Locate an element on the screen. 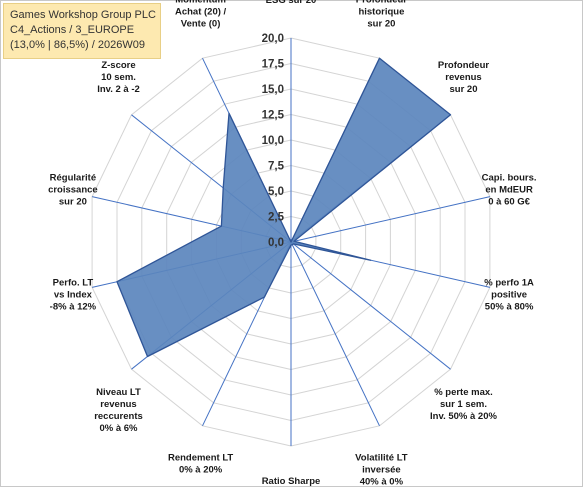 This screenshot has height=487, width=583. axis-label-group: Rendement LT0% à 20% is located at coordinates (200, 464).